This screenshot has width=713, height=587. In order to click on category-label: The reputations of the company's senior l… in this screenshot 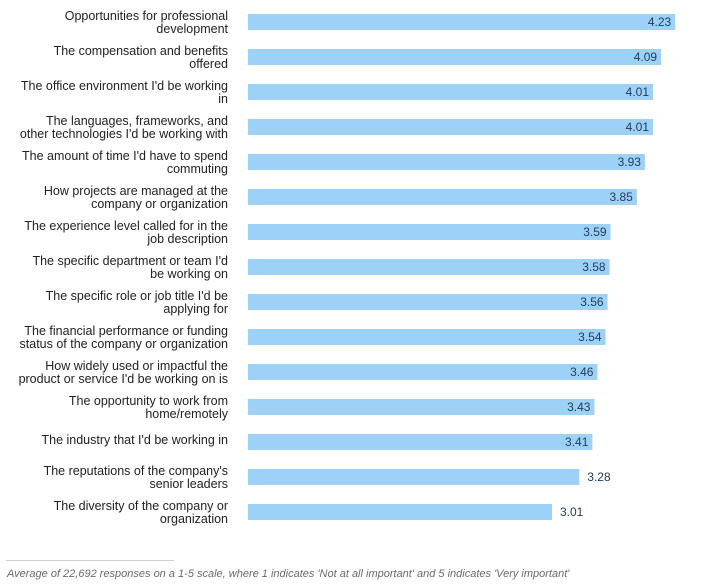, I will do `click(136, 477)`.